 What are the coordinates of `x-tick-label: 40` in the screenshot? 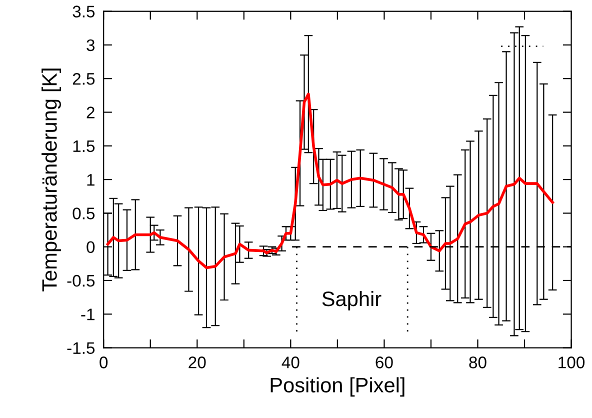 It's located at (291, 362).